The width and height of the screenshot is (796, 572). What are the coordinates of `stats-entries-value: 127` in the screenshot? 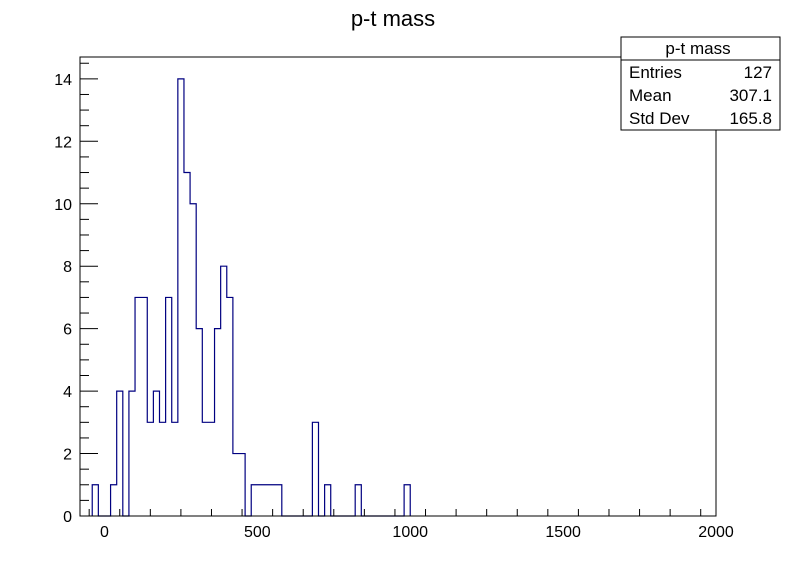 It's located at (758, 72).